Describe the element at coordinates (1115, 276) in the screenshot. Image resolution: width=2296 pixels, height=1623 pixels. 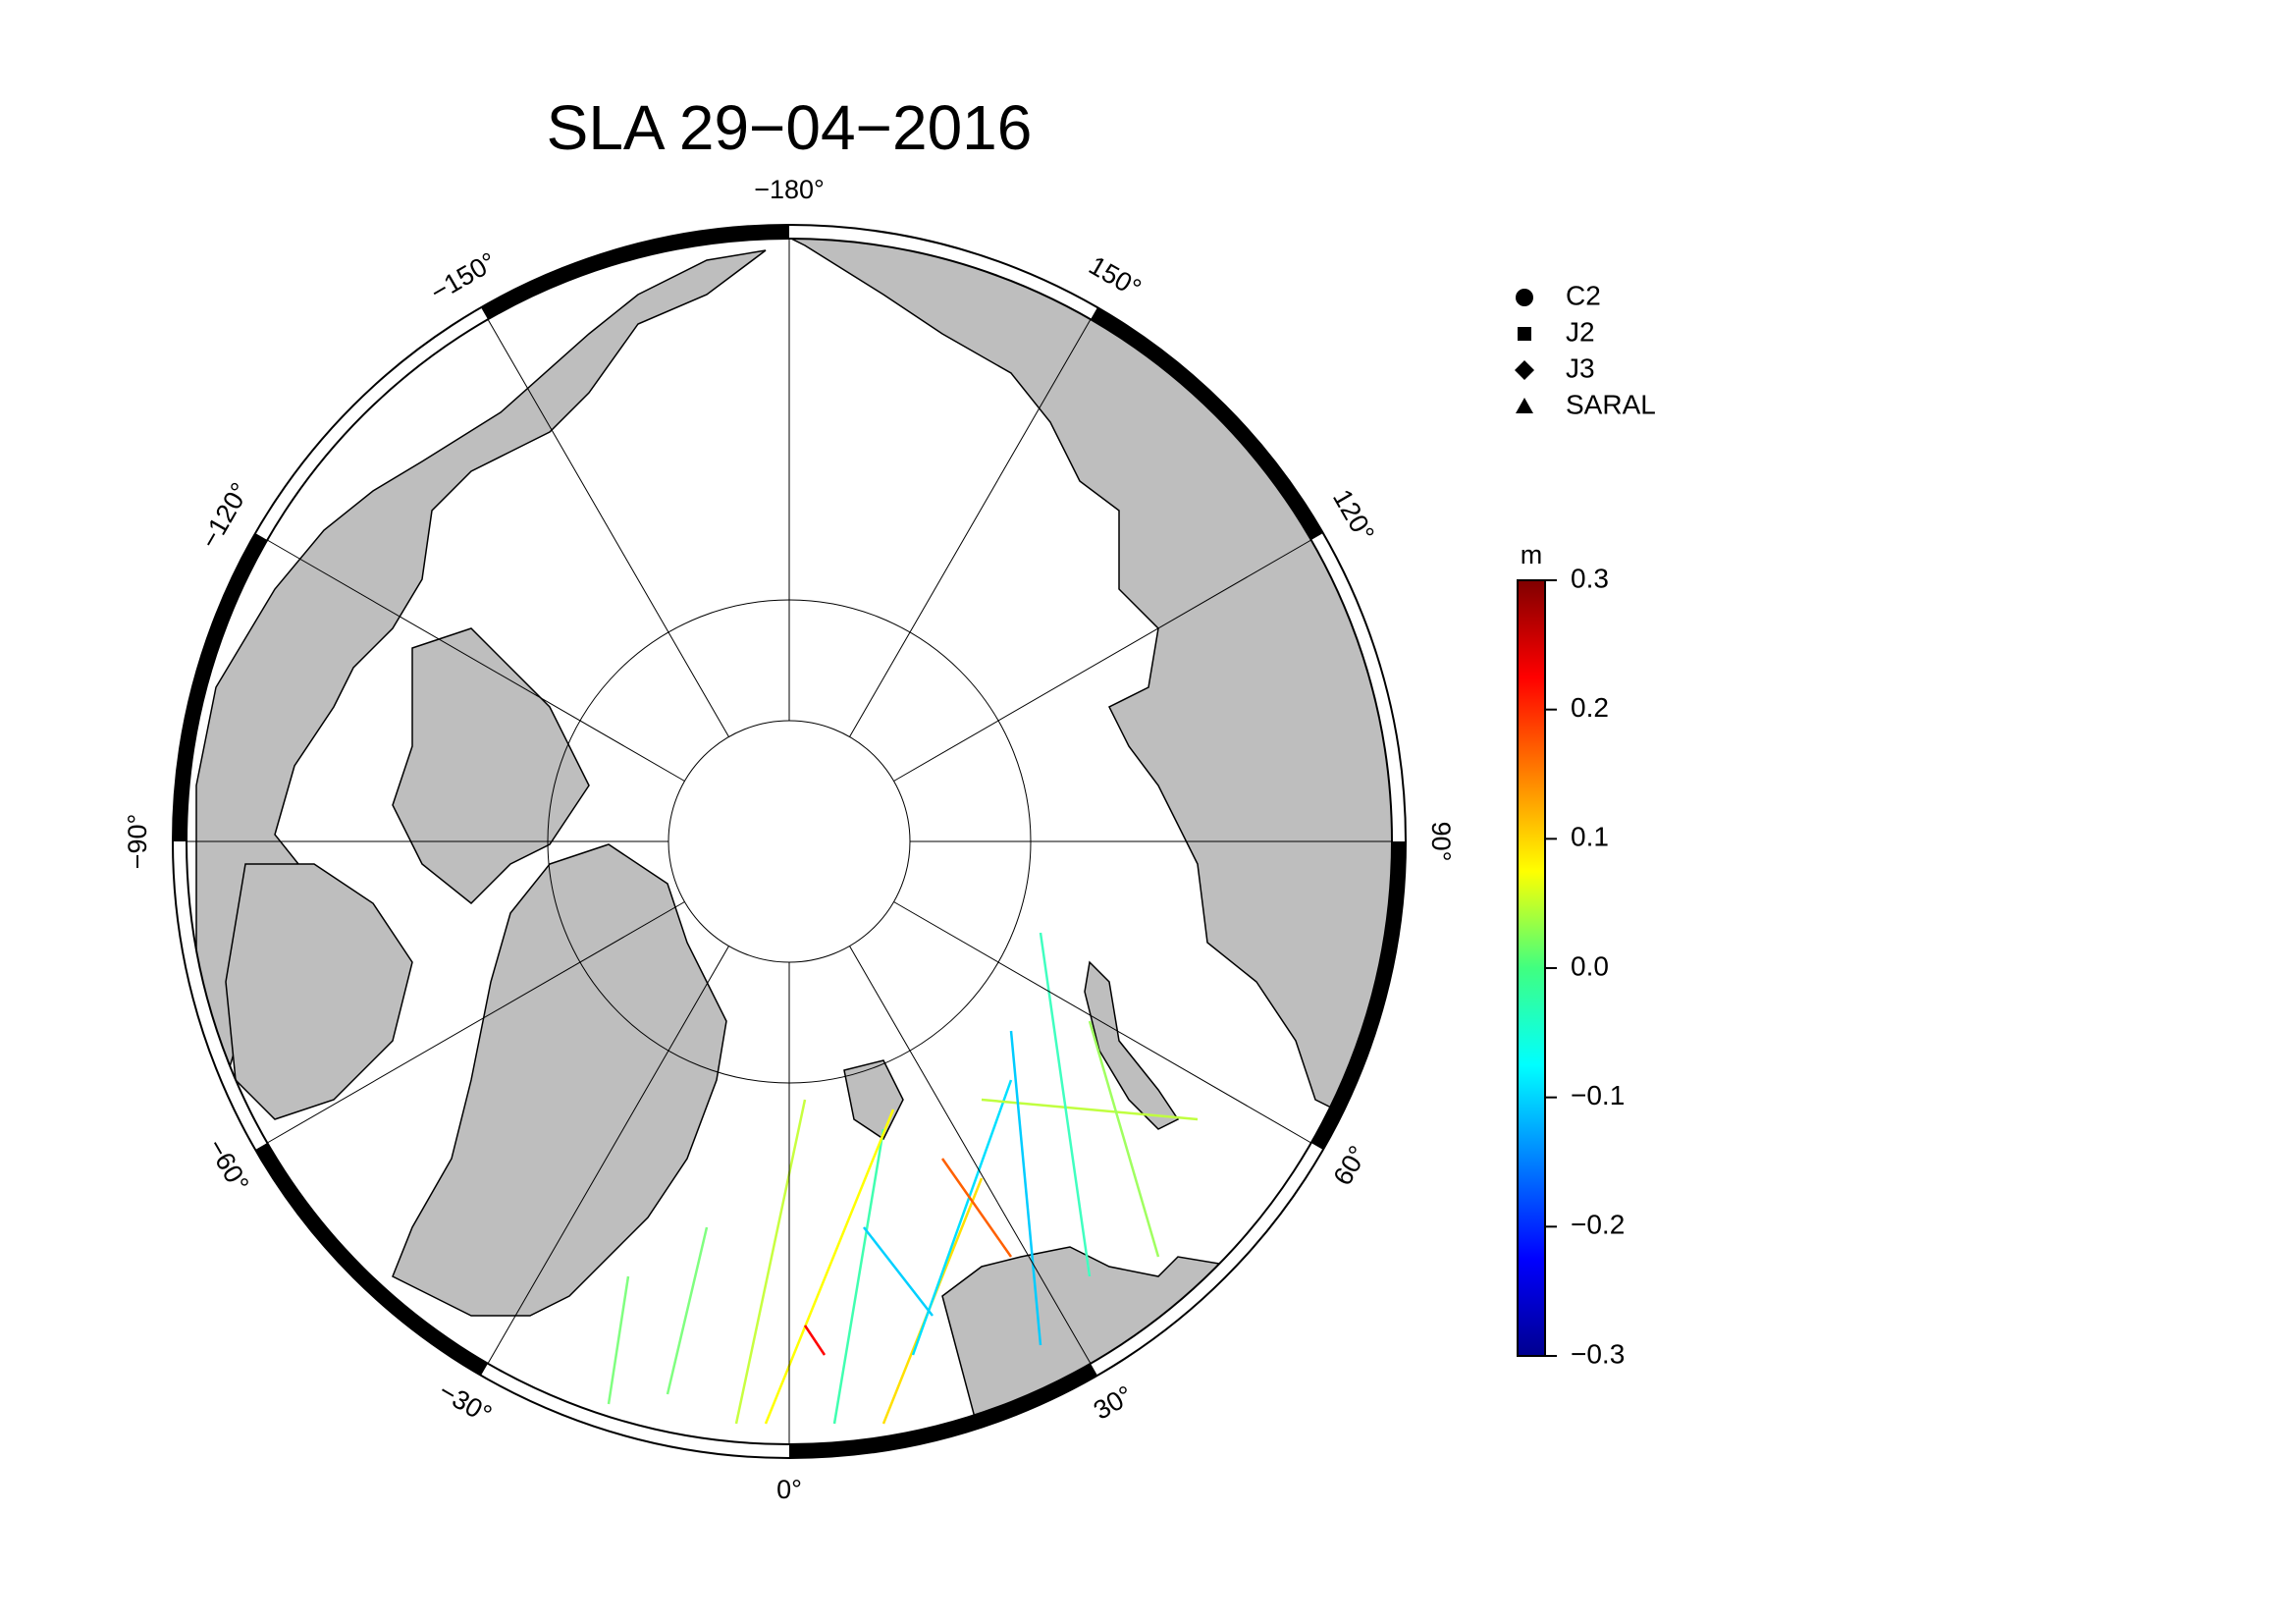
I see `longitude-label: 150°` at that location.